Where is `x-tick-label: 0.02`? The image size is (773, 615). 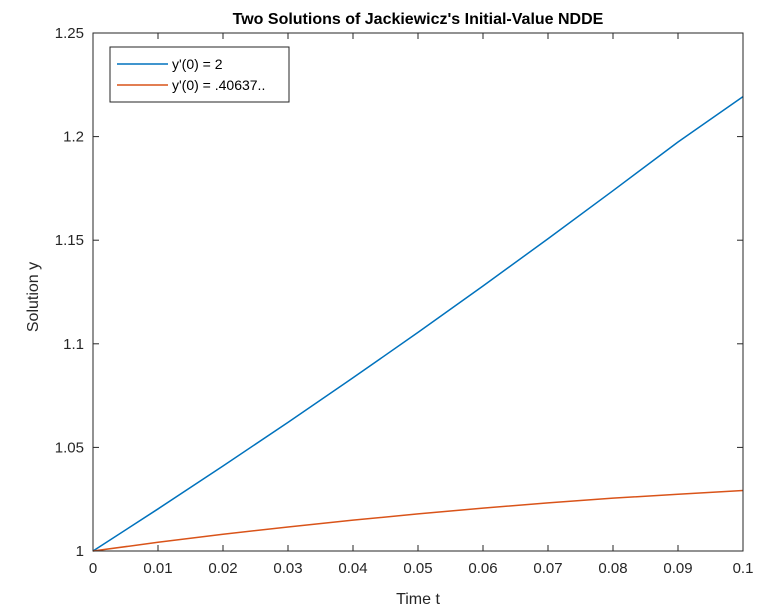 x-tick-label: 0.02 is located at coordinates (222, 568).